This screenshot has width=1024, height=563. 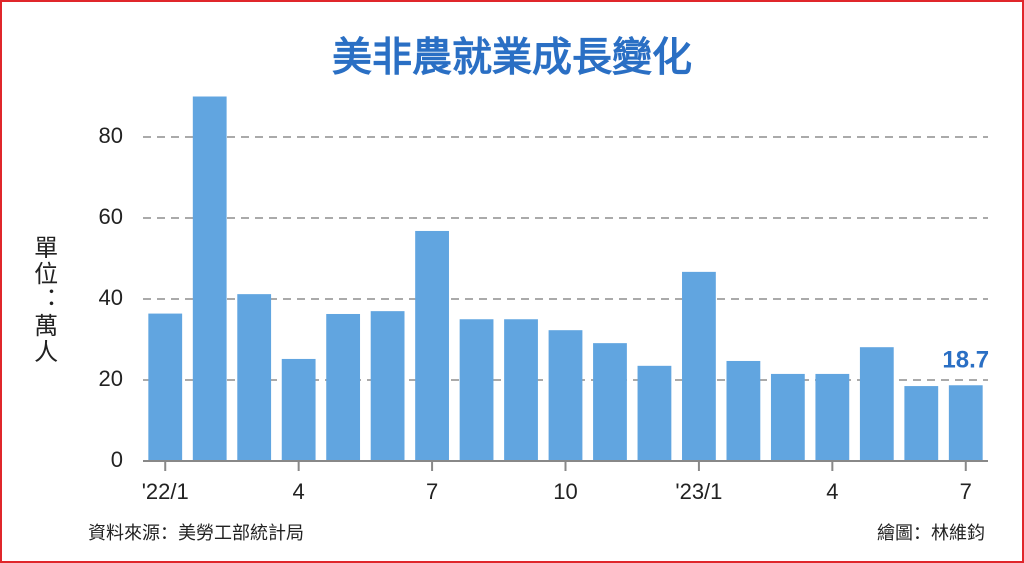 What do you see at coordinates (698, 491) in the screenshot?
I see `x-tick-label: '23/1` at bounding box center [698, 491].